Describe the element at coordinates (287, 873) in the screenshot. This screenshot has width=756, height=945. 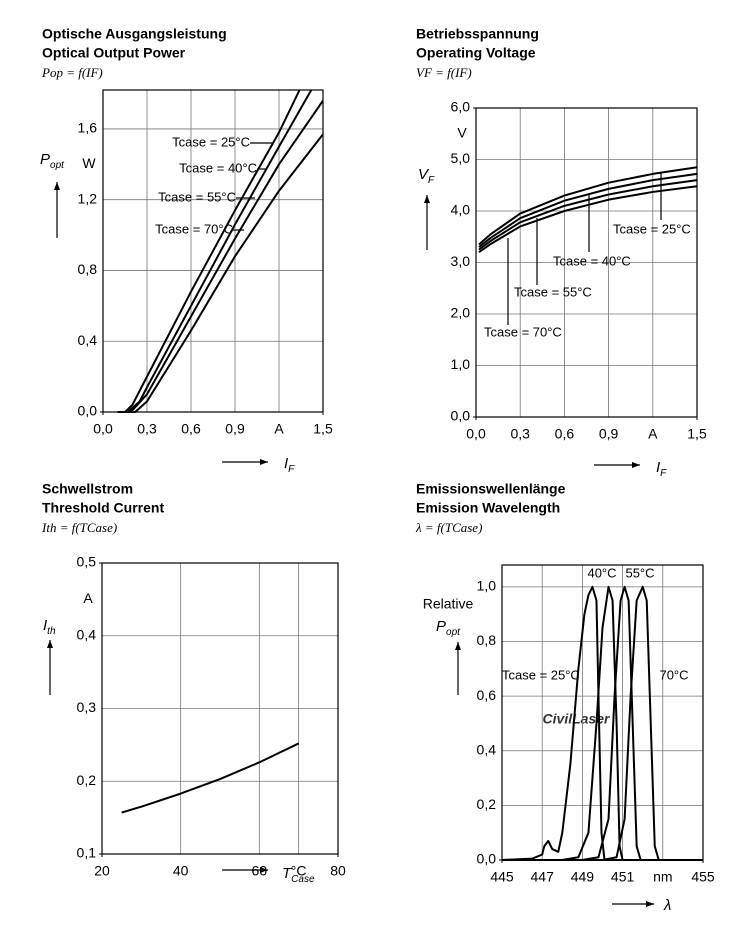
I see `x-label-main: T` at that location.